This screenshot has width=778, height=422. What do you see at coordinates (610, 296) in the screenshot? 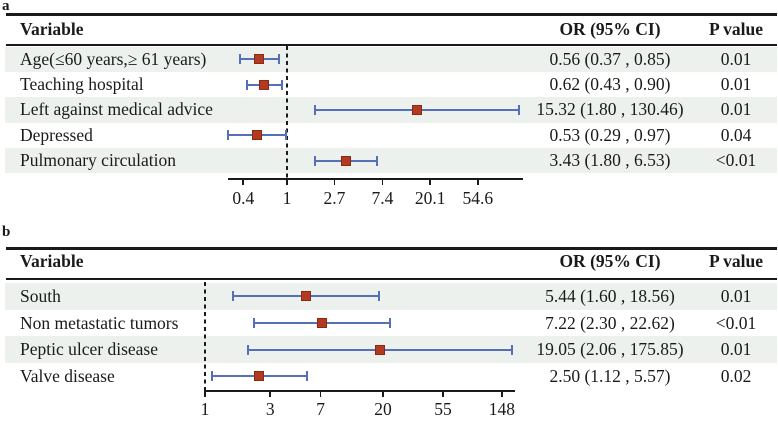
I see `or-ci-value: 5.44 (1.60 , 18.56)` at bounding box center [610, 296].